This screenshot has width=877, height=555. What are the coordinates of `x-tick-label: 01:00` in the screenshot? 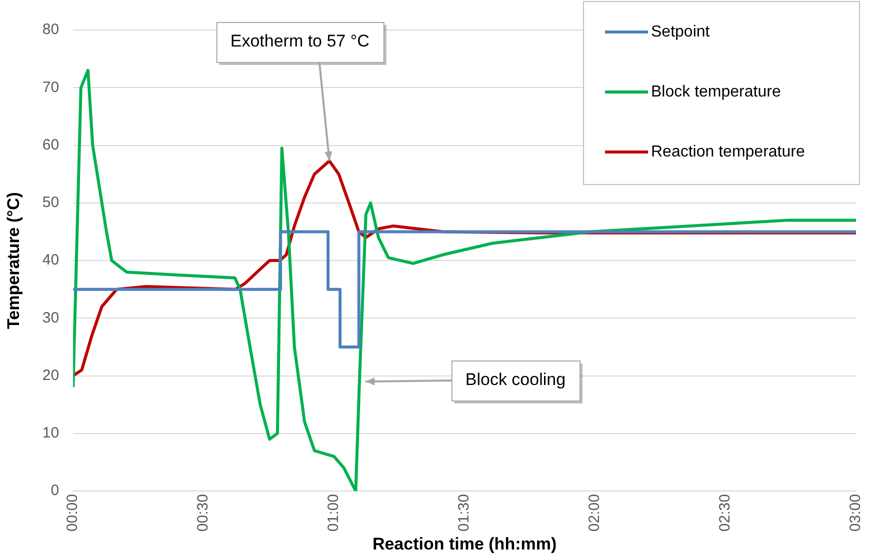 It's located at (333, 513).